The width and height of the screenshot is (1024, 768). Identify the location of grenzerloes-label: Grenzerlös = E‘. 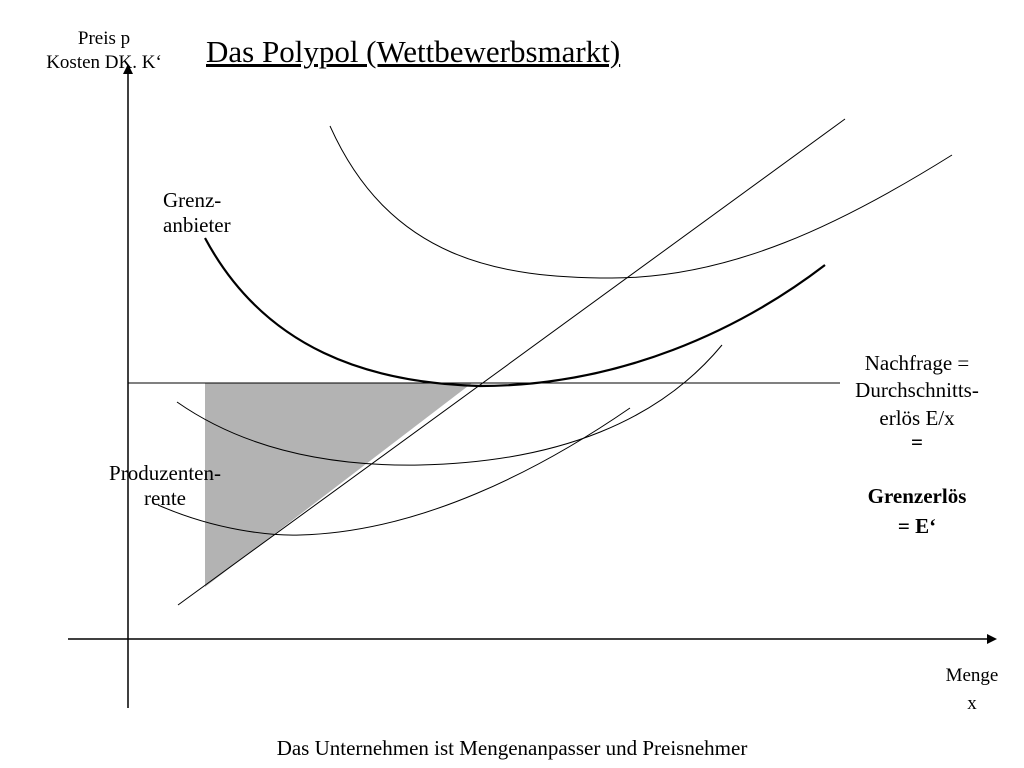
(917, 511).